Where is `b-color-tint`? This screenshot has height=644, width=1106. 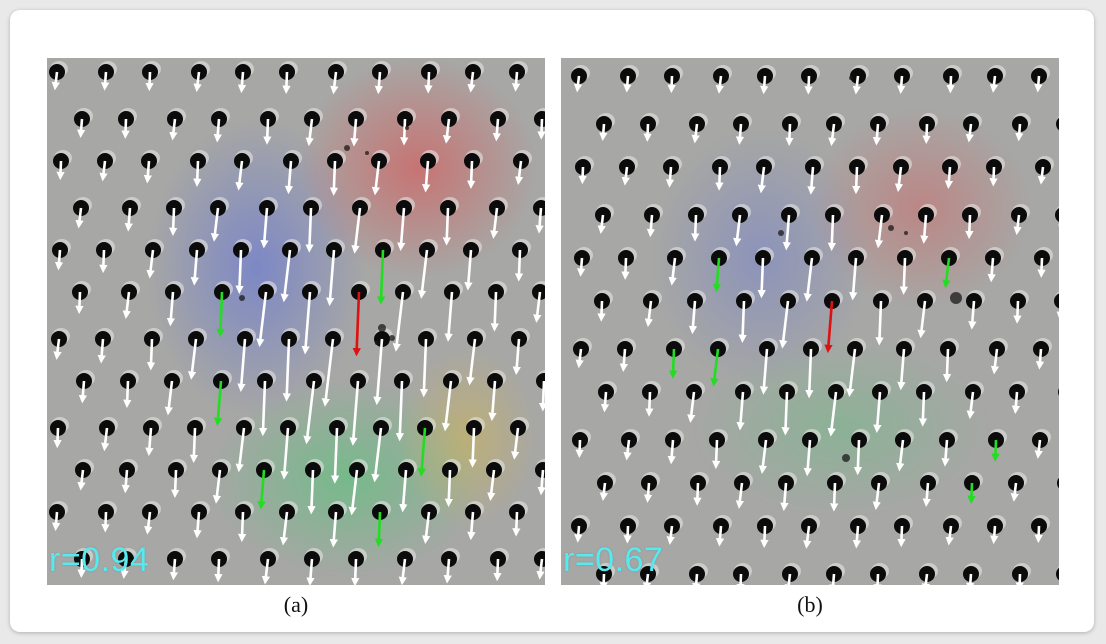 b-color-tint is located at coordinates (841, 428).